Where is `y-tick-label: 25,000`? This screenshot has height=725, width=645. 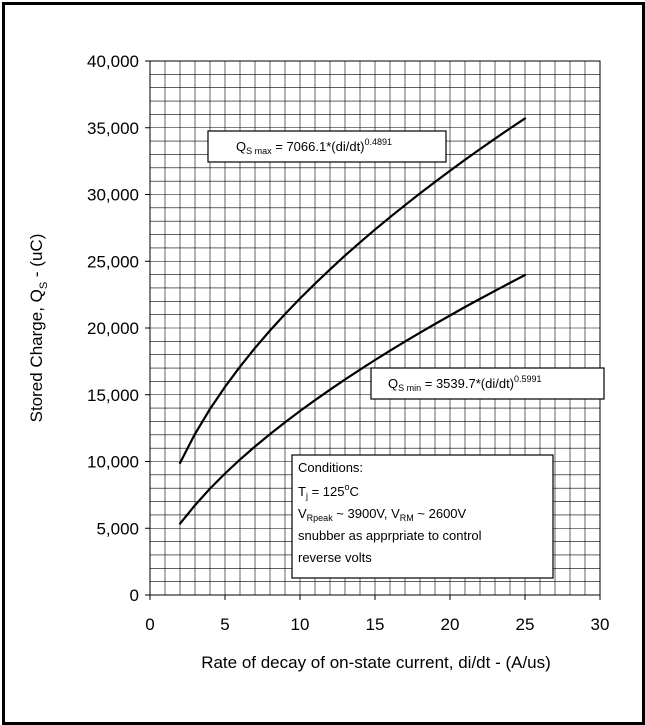 y-tick-label: 25,000 is located at coordinates (113, 261).